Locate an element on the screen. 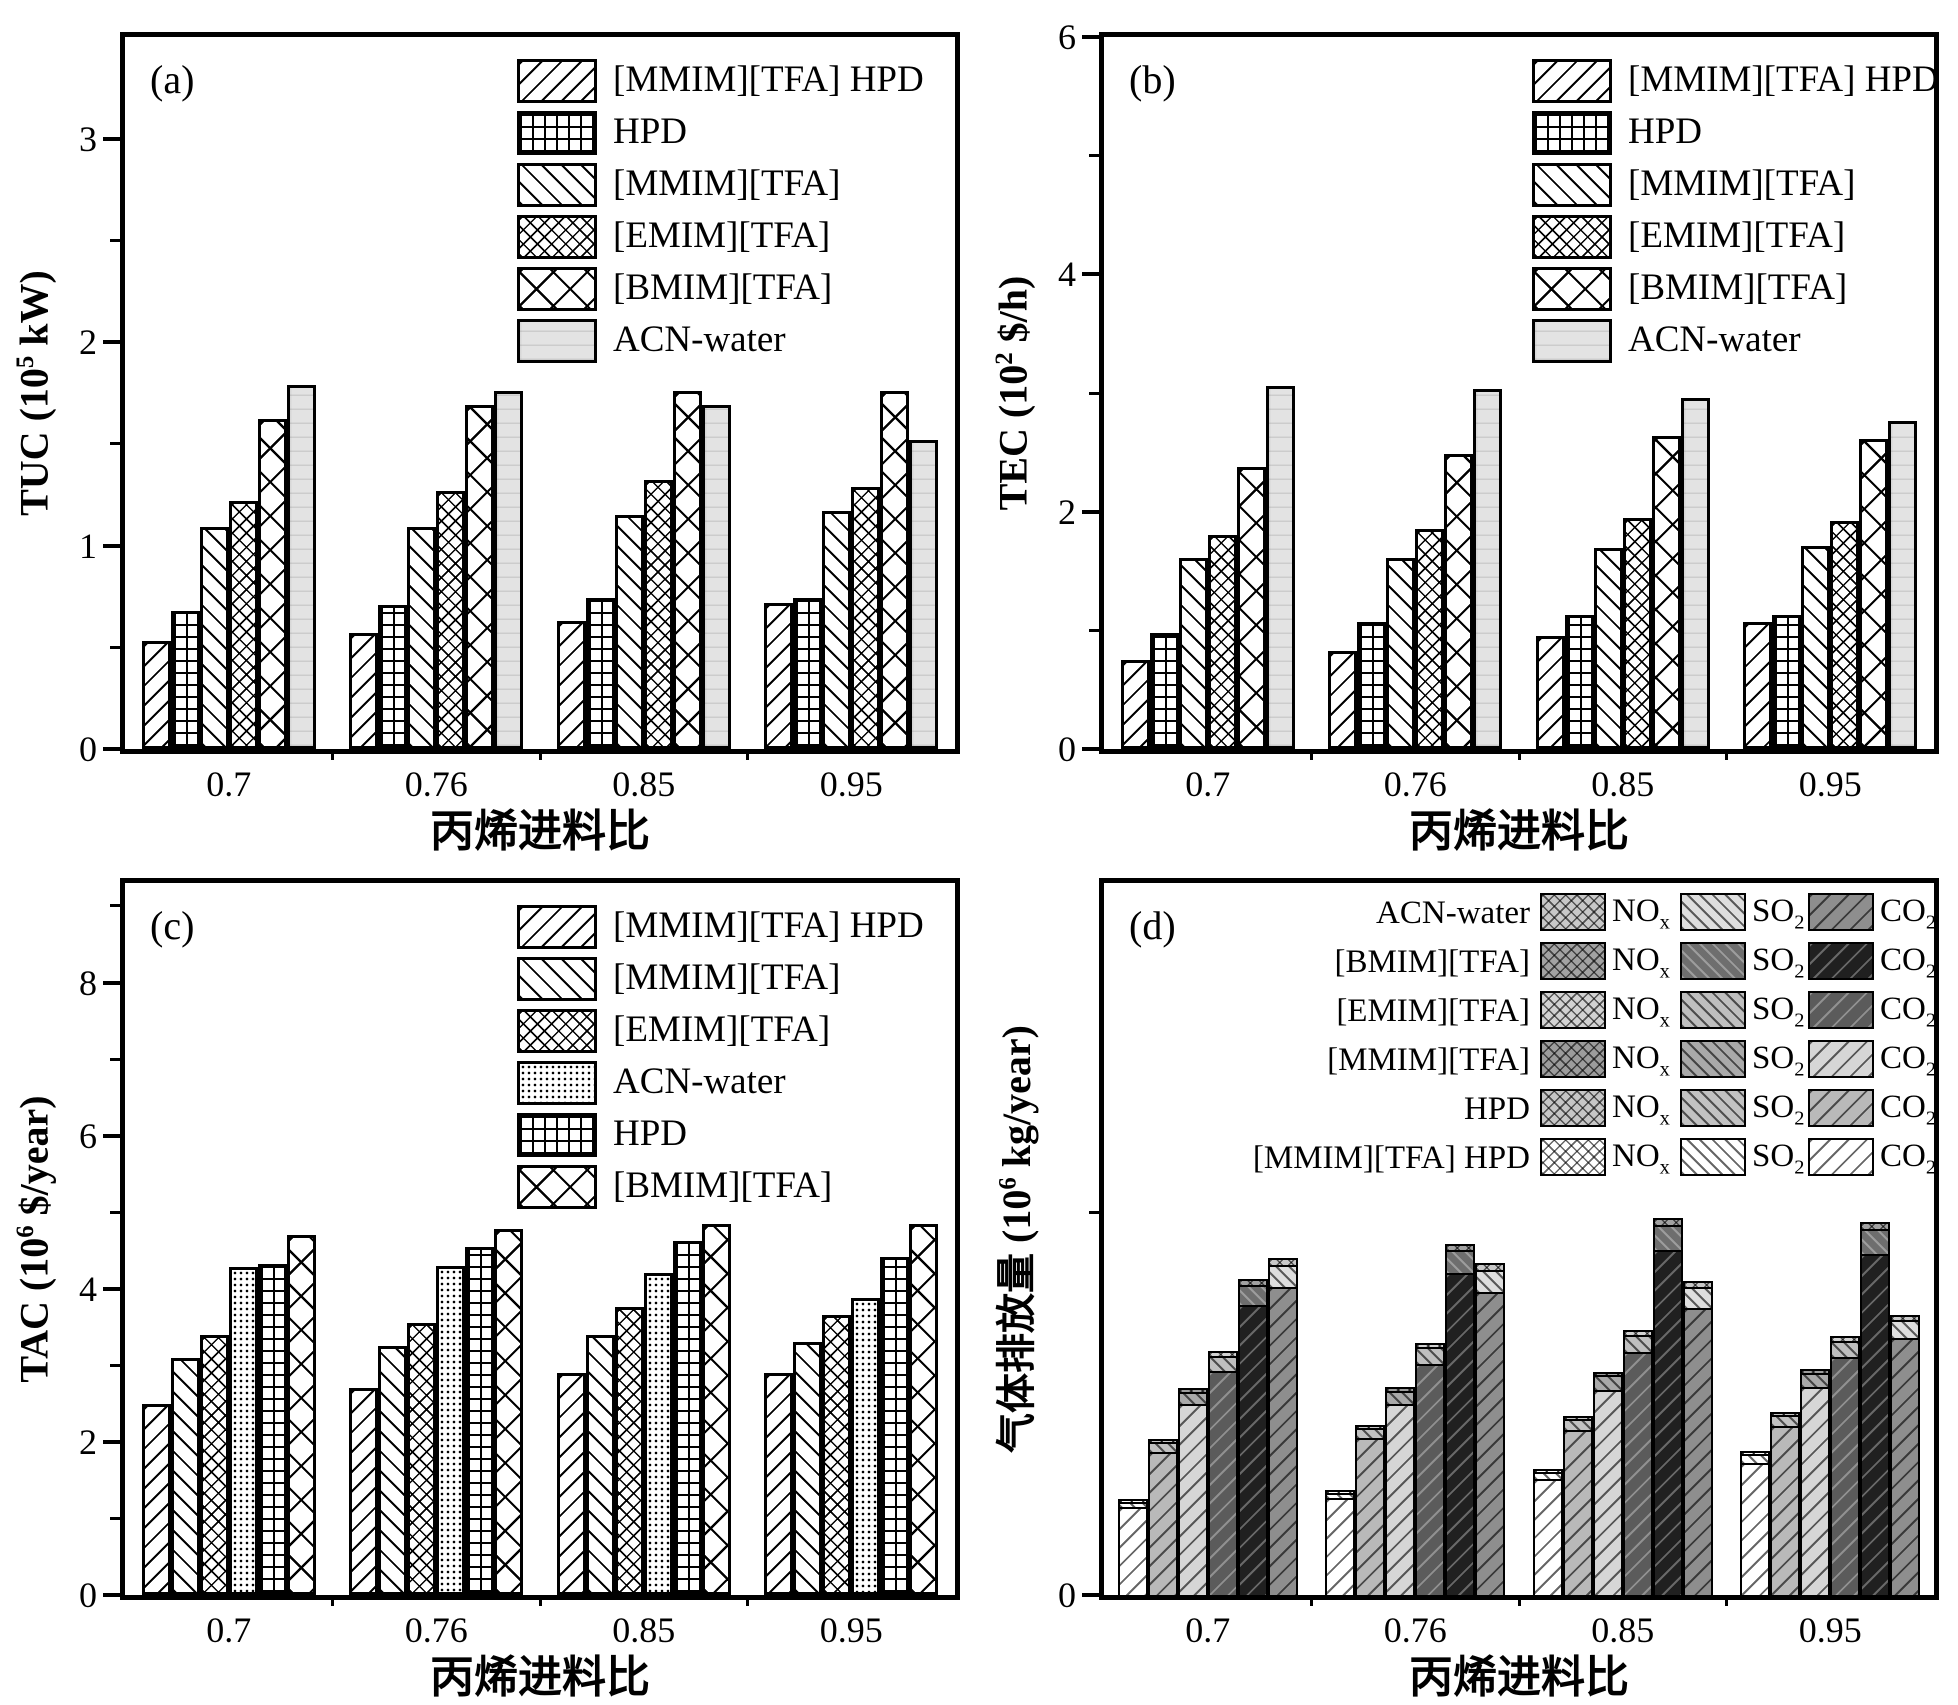  legend-gas-label: SO2 is located at coordinates (1778, 966).